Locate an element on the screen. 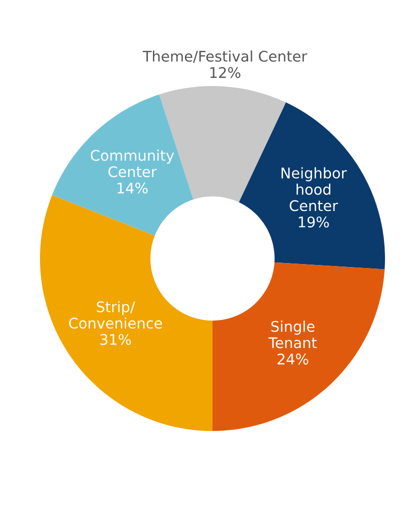  data-label: 19% is located at coordinates (313, 222).